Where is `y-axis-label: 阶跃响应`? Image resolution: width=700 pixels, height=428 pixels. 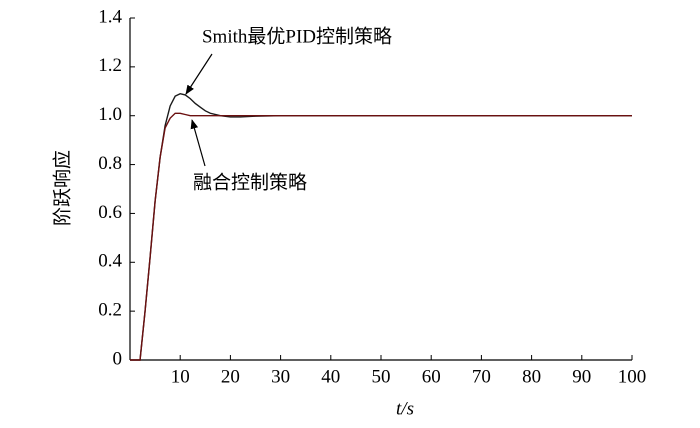 y-axis-label: 阶跃响应 is located at coordinates (62, 188).